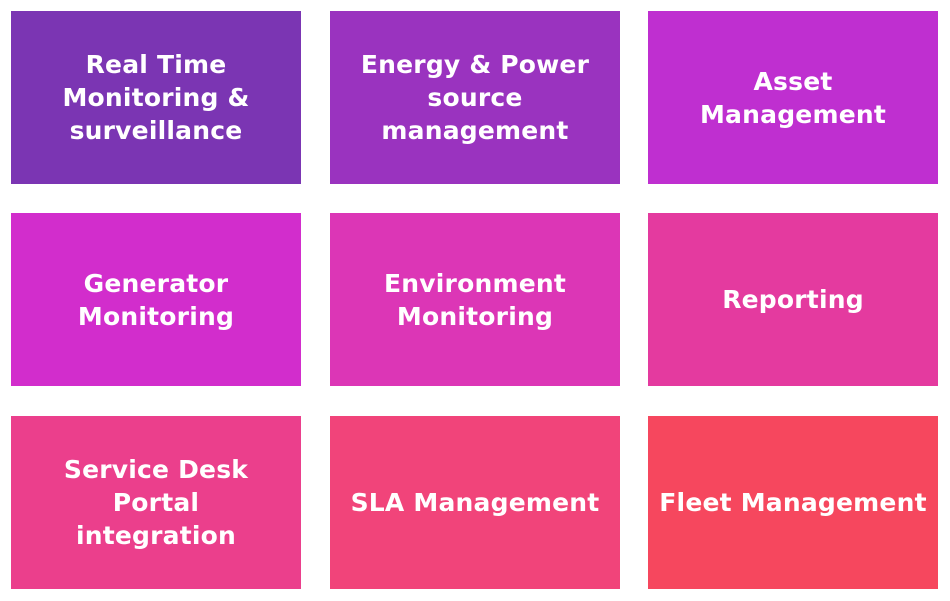  I want to click on tile-reporting: Reporting, so click(793, 299).